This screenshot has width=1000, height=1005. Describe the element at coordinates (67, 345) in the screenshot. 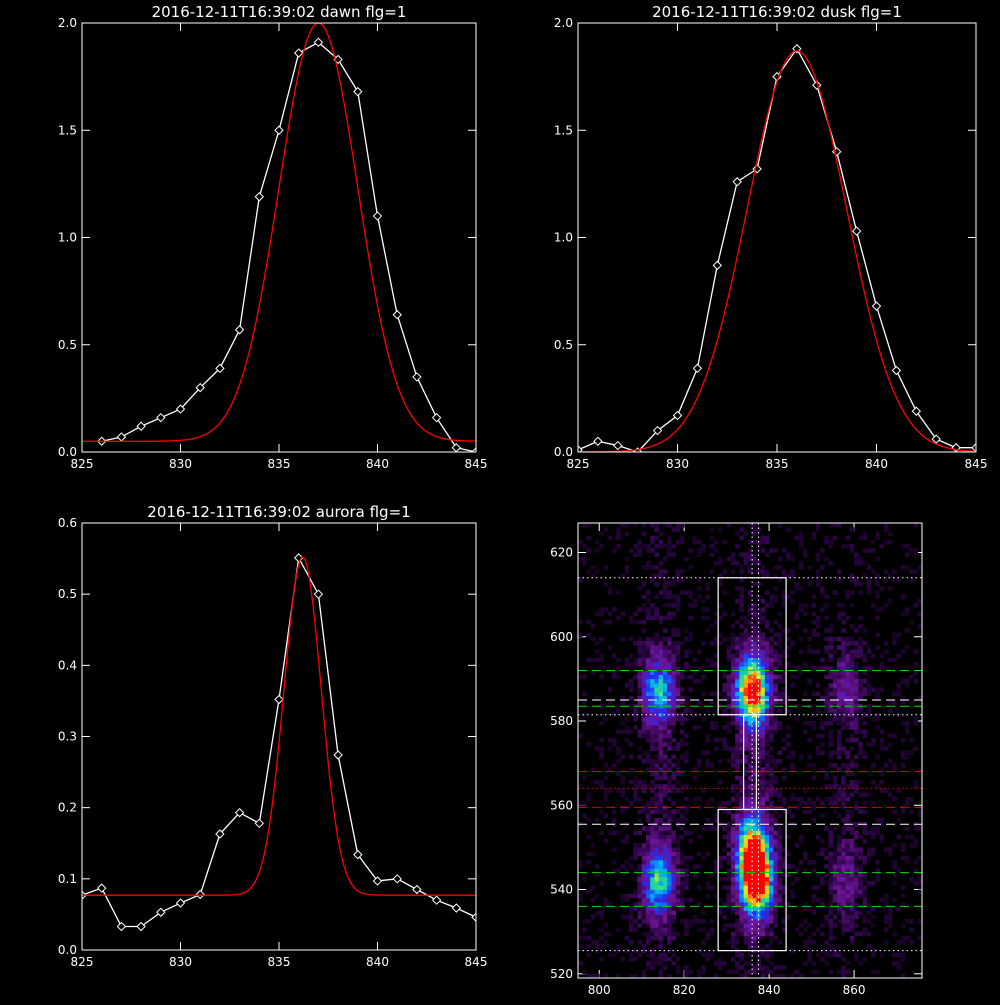

I see `y-tick-label: 0.5` at that location.